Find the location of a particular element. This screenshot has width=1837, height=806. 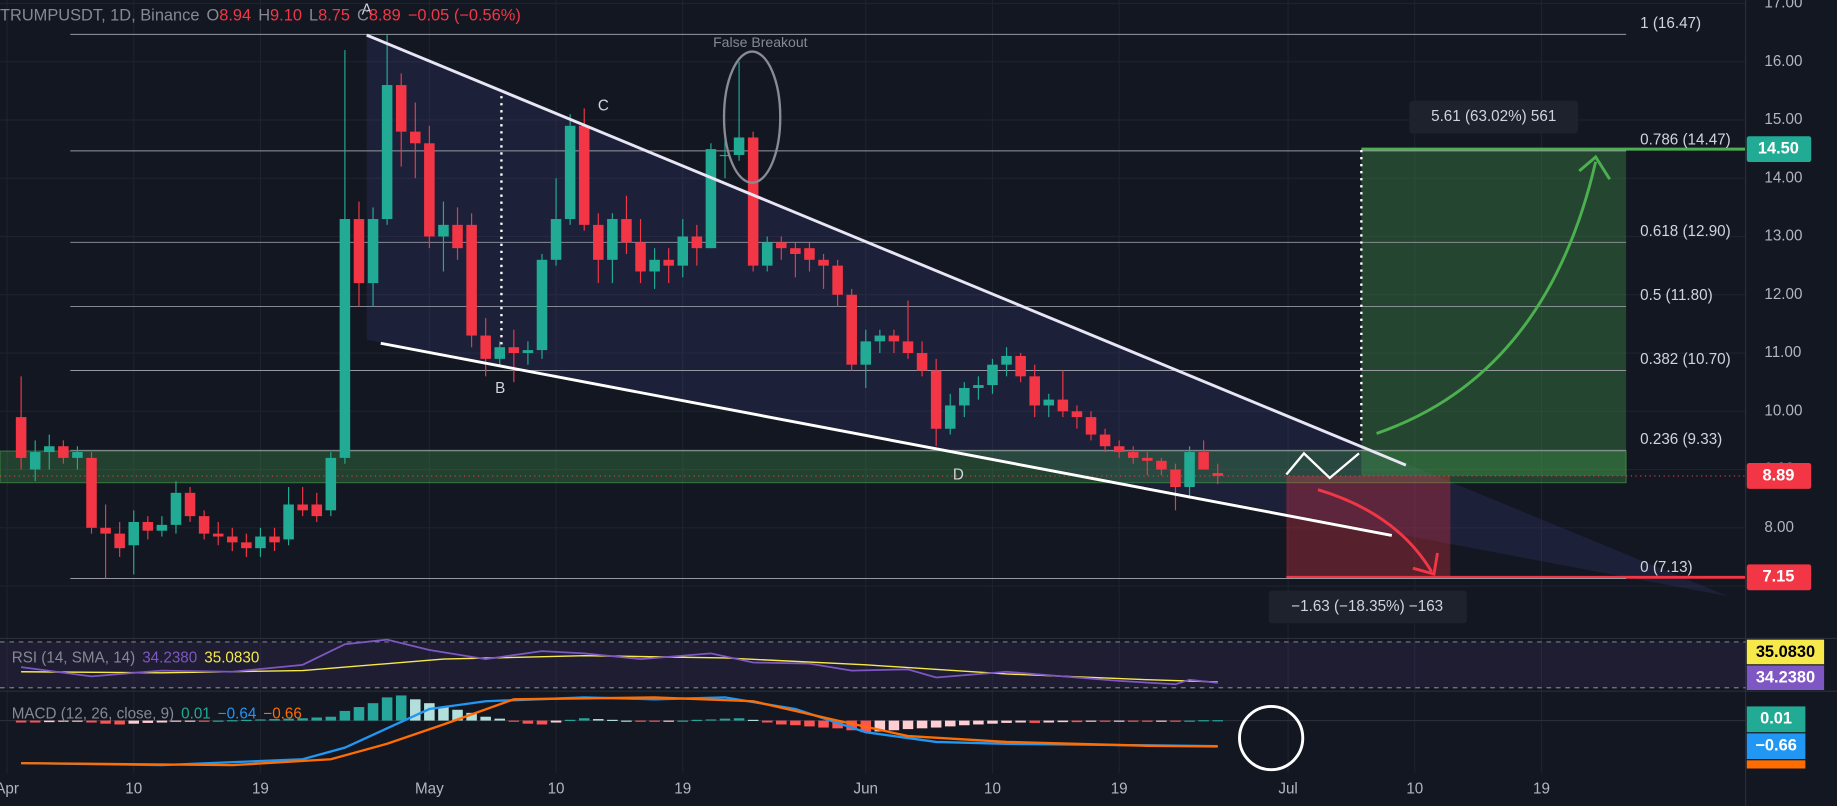

macd-badge is located at coordinates (1776, 746).